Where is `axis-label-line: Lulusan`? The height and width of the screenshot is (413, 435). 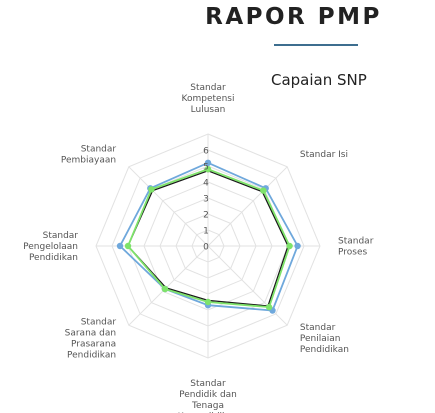
axis-label-line: Lulusan is located at coordinates (208, 110).